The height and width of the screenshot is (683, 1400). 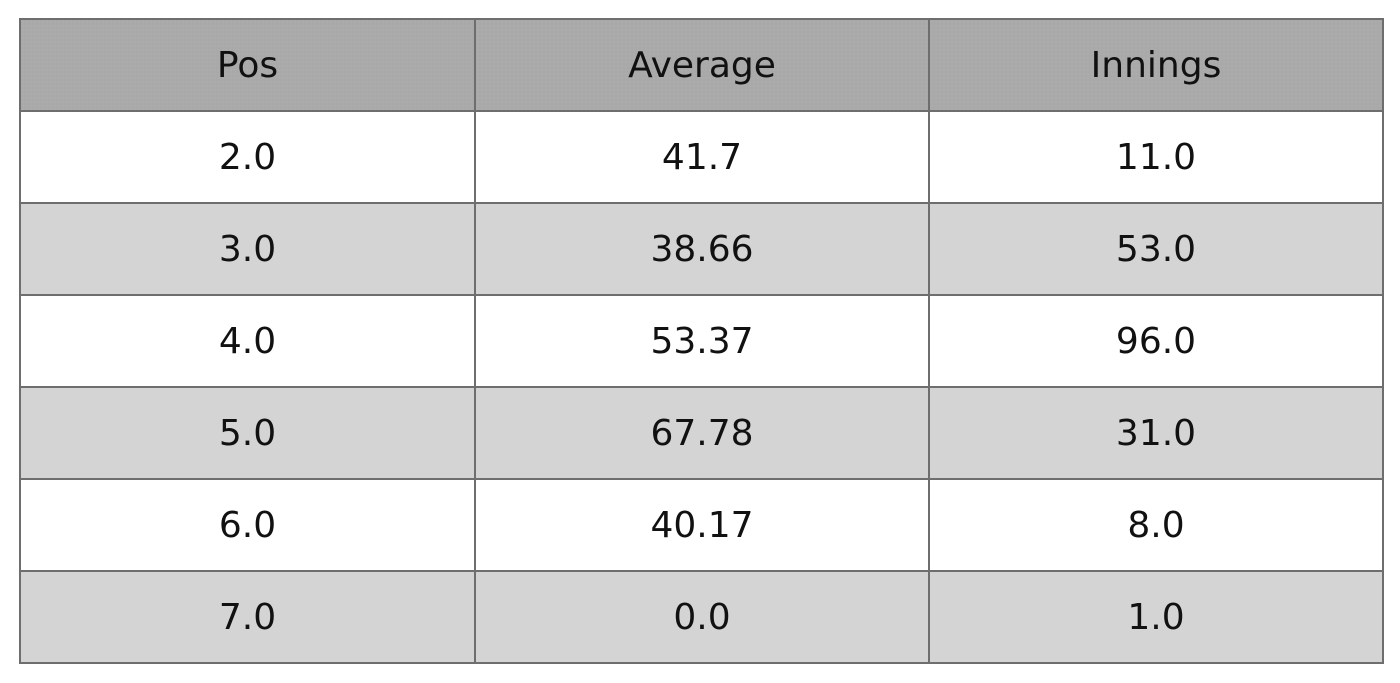 I want to click on cell-pos: 6.0, so click(x=247, y=525).